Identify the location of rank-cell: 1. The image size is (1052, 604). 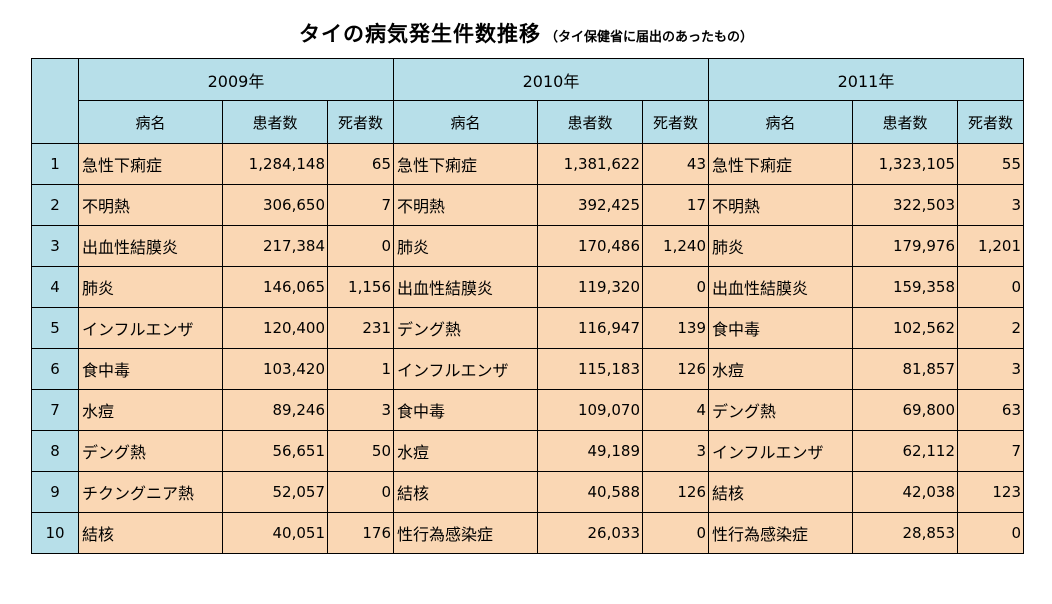
(55, 164).